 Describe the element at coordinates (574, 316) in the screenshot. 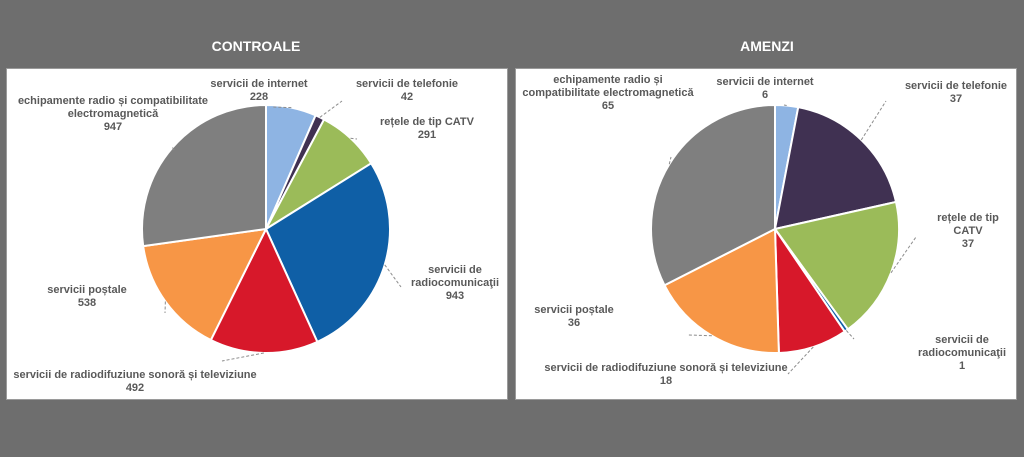

I see `data-label-servicii-postale: servicii poștale 36` at that location.